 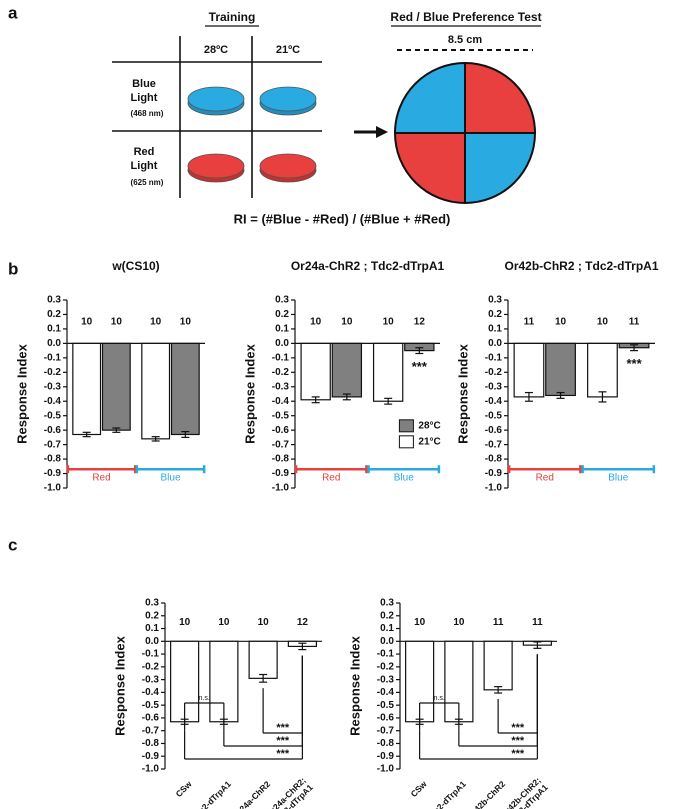 I want to click on row-wavelength: (468 nm), so click(x=147, y=113).